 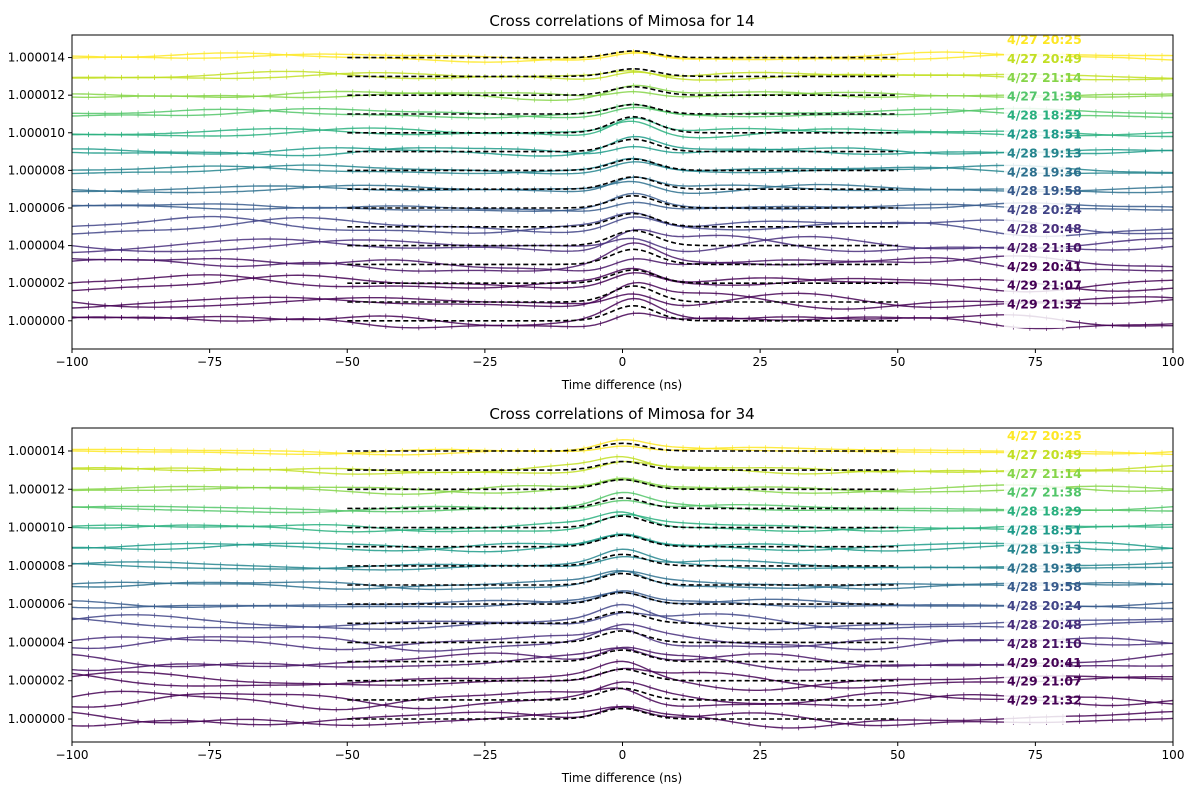 I want to click on x-tick-label: 25, so click(x=759, y=362).